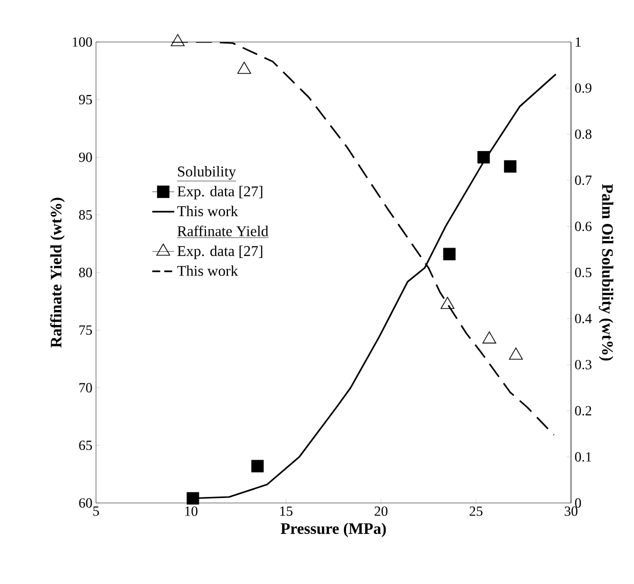  I want to click on y2-tick-label: 0.5, so click(583, 273).